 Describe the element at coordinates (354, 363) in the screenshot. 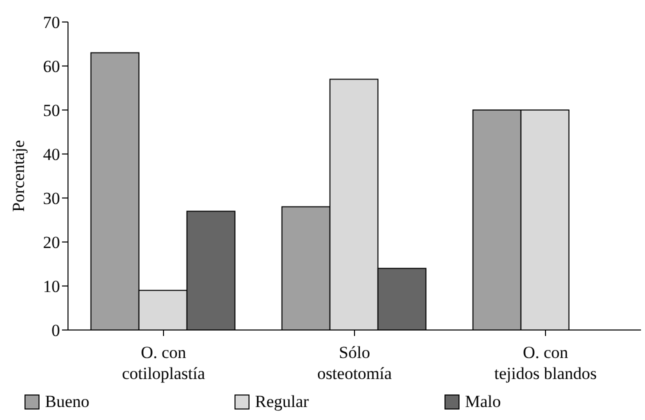

I see `x-tick-label: Sólo osteotomía` at that location.